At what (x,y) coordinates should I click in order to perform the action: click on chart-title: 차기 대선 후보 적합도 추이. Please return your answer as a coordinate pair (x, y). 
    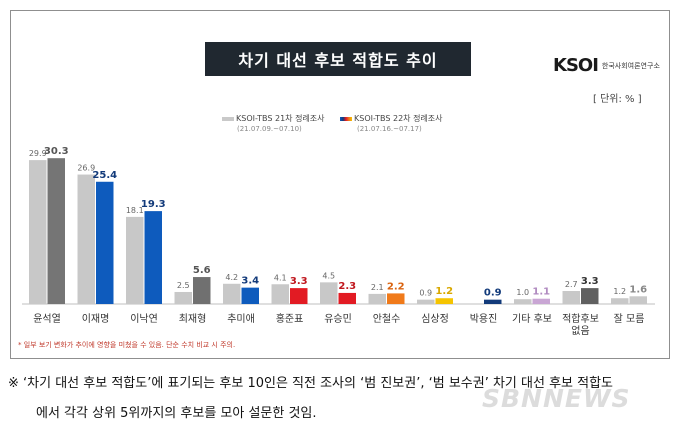
    Looking at the image, I should click on (338, 59).